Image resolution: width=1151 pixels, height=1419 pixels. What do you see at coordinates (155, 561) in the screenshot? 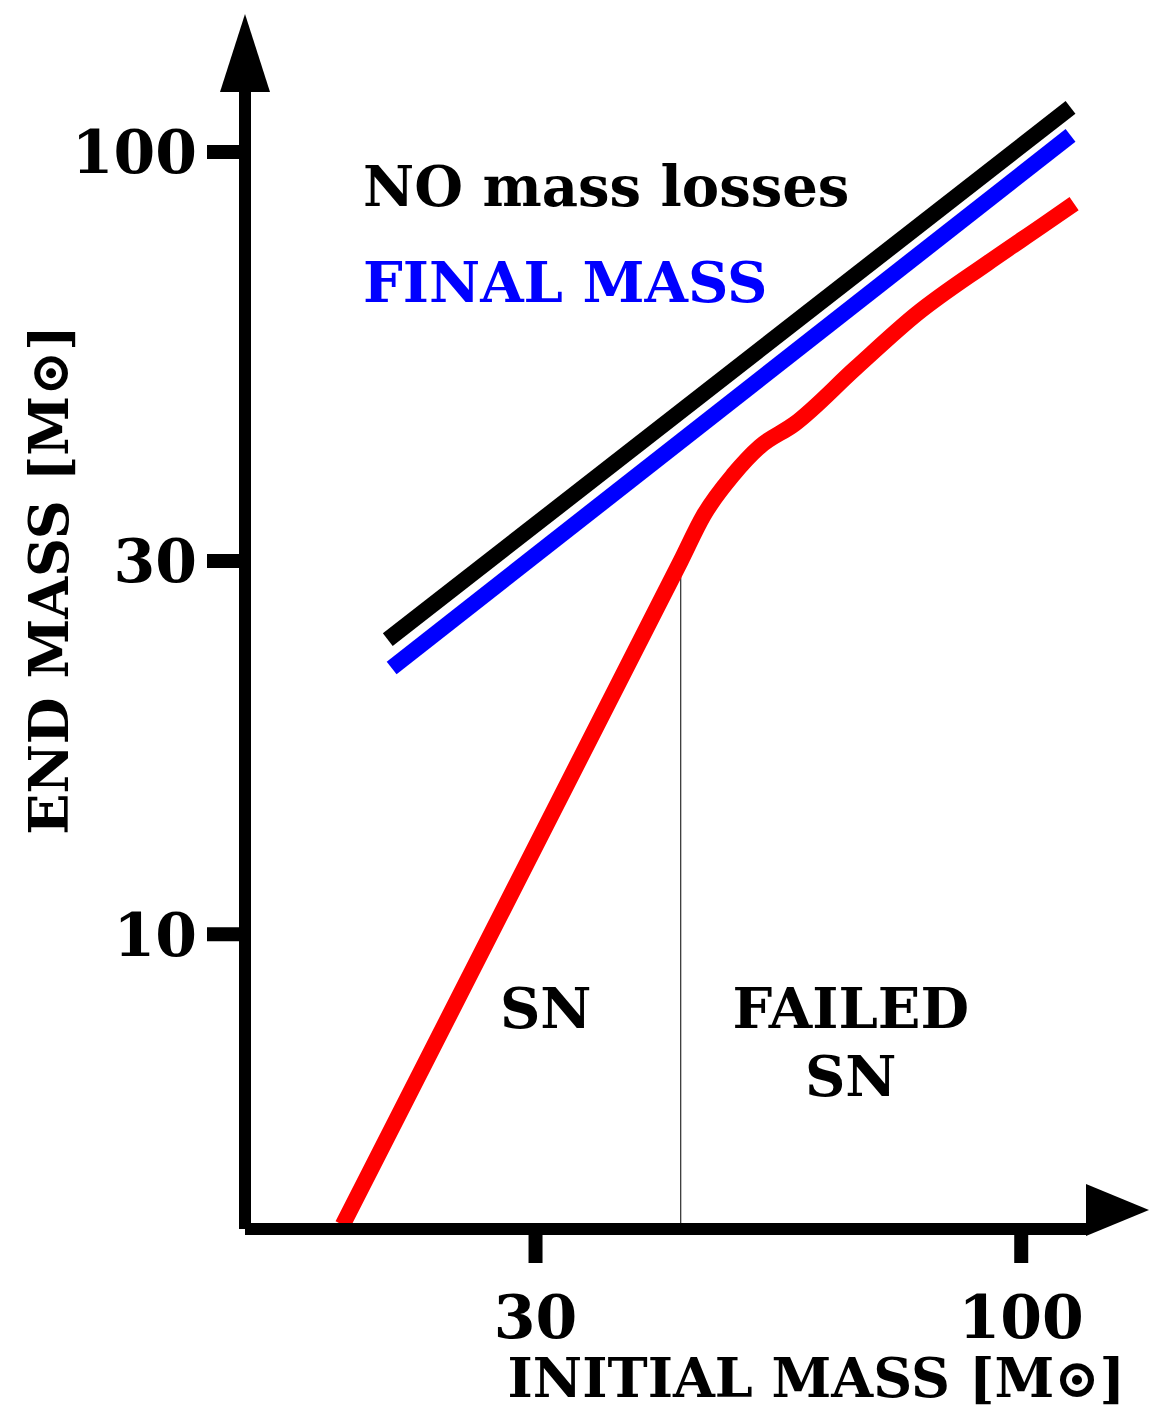
I see `y-tick-label: 30` at bounding box center [155, 561].